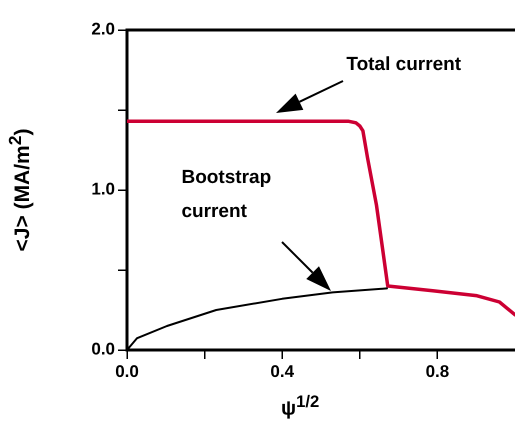 The height and width of the screenshot is (425, 515). Describe the element at coordinates (282, 371) in the screenshot. I see `x-tick-label: 0.4` at that location.